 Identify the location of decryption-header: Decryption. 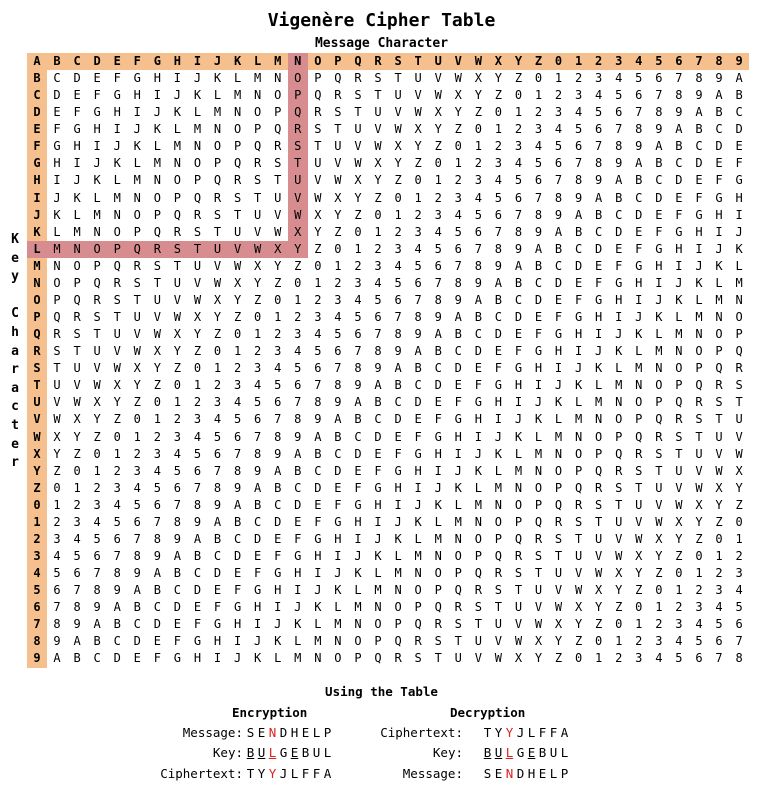
(488, 712).